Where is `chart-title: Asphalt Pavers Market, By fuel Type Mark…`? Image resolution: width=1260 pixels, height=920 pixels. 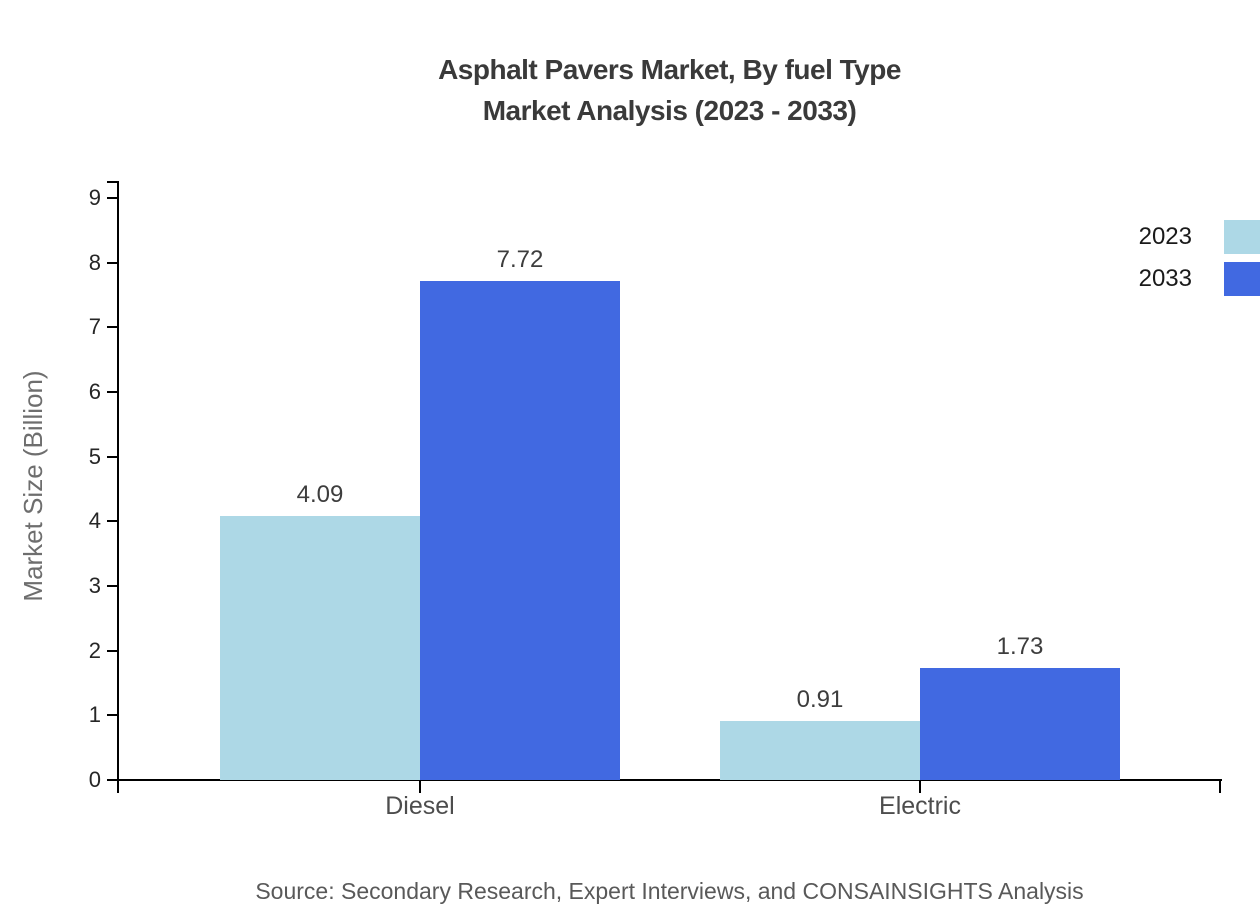 chart-title: Asphalt Pavers Market, By fuel Type Mark… is located at coordinates (669, 90).